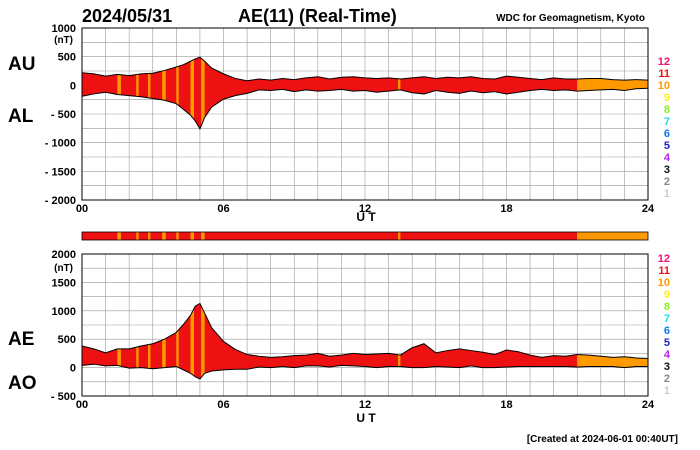  Describe the element at coordinates (21, 116) in the screenshot. I see `al-label: AL` at that location.